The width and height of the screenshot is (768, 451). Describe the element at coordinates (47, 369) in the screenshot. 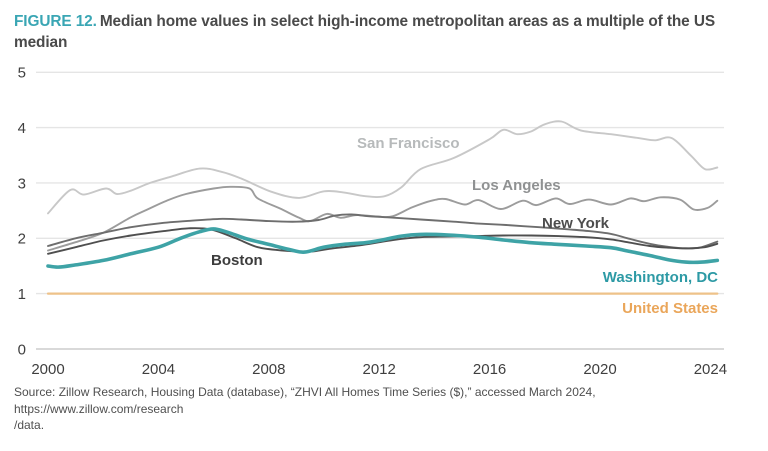

I see `x-tick-label-2000: 2000` at that location.